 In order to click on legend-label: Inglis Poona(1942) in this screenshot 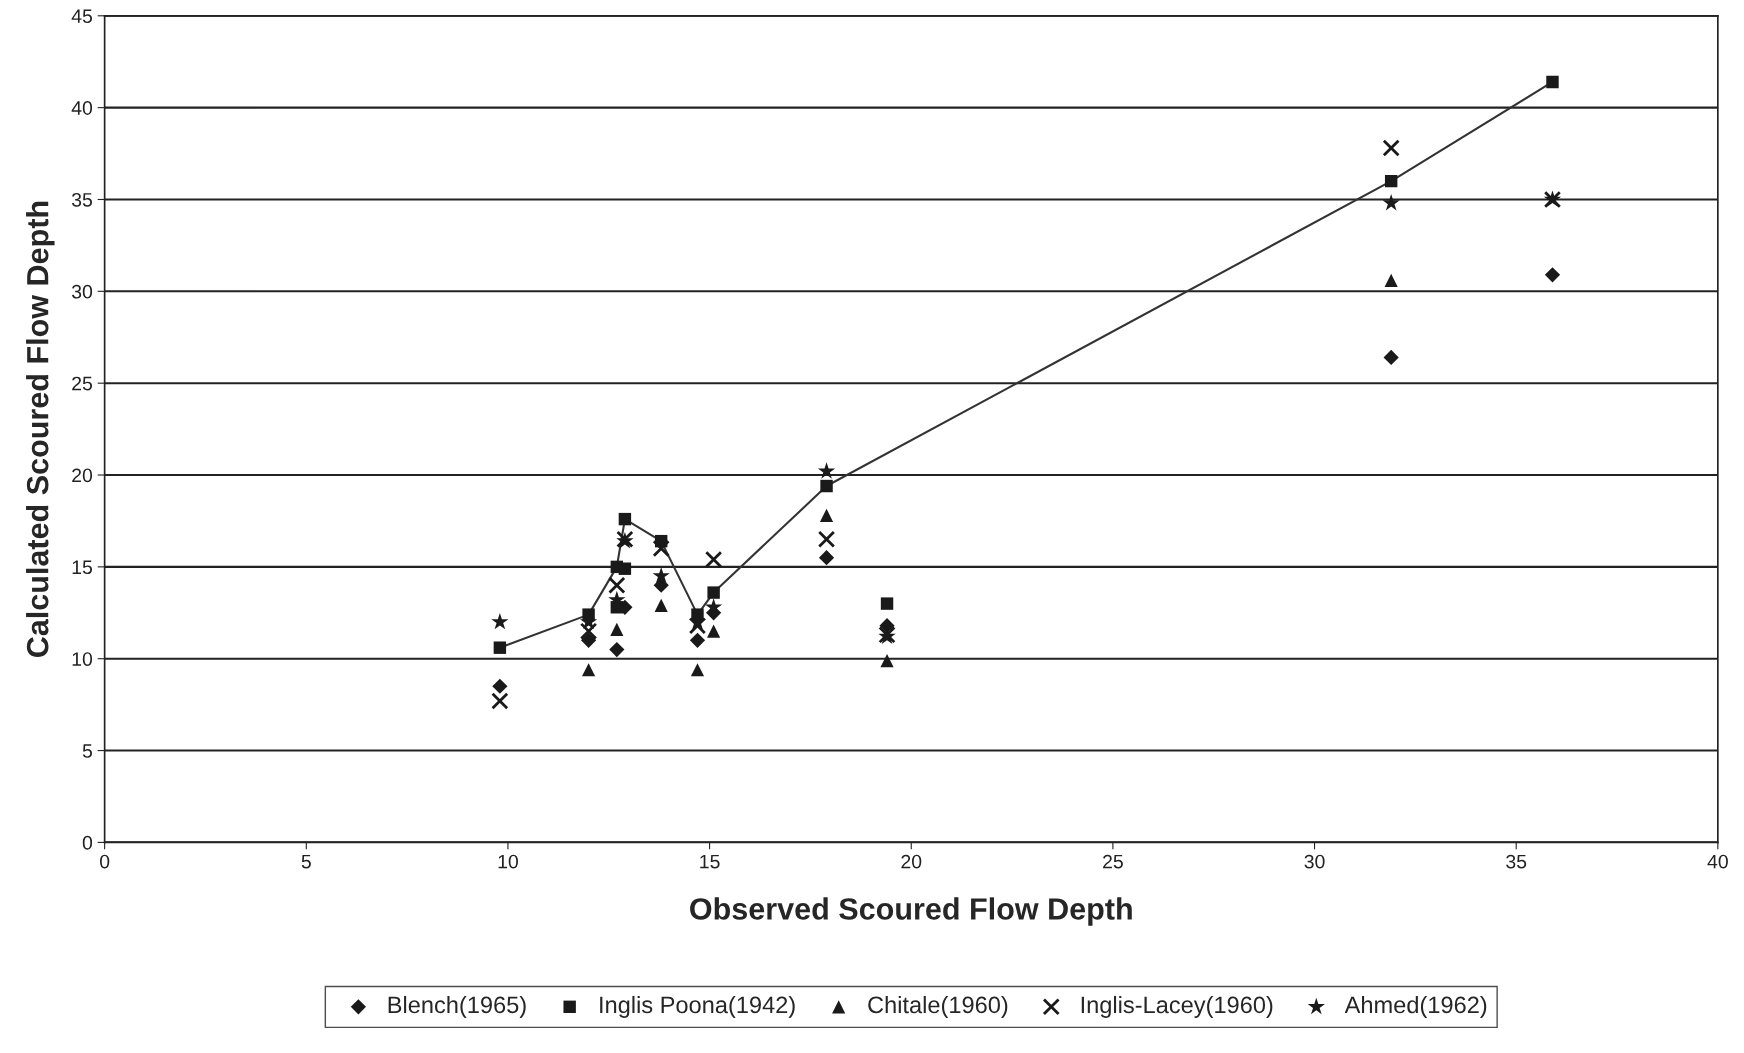, I will do `click(697, 1006)`.